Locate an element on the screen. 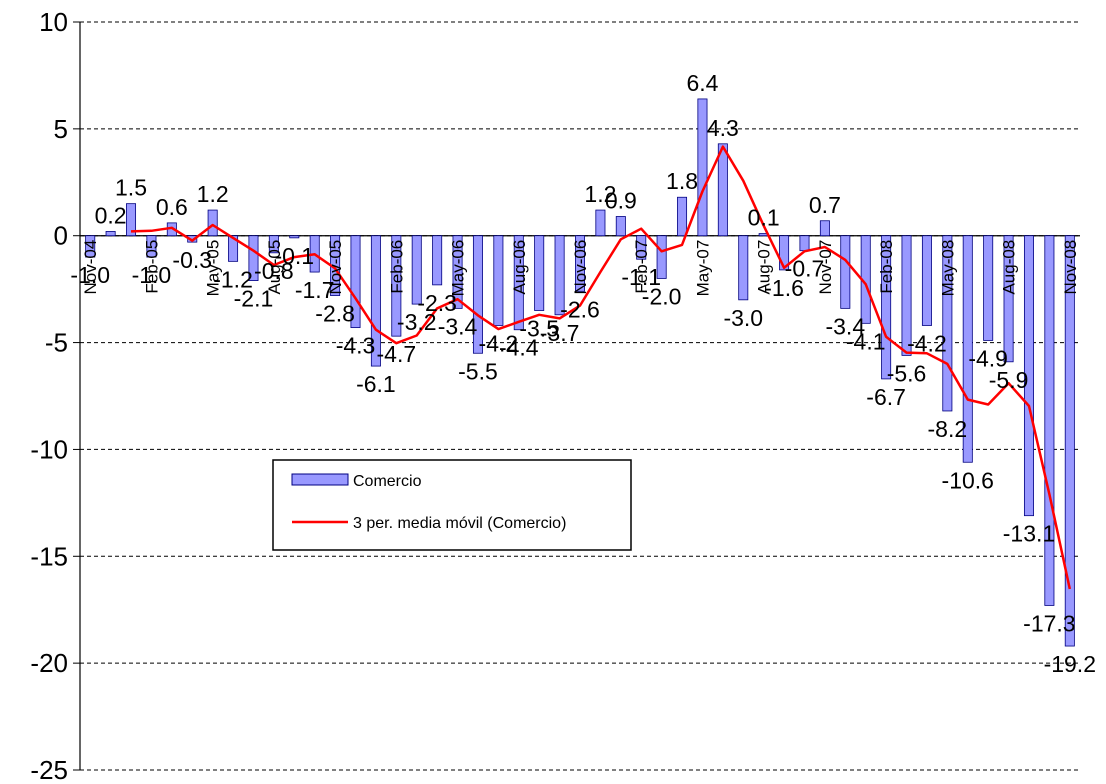 This screenshot has width=1106, height=784. data-label: -5.6 is located at coordinates (907, 373).